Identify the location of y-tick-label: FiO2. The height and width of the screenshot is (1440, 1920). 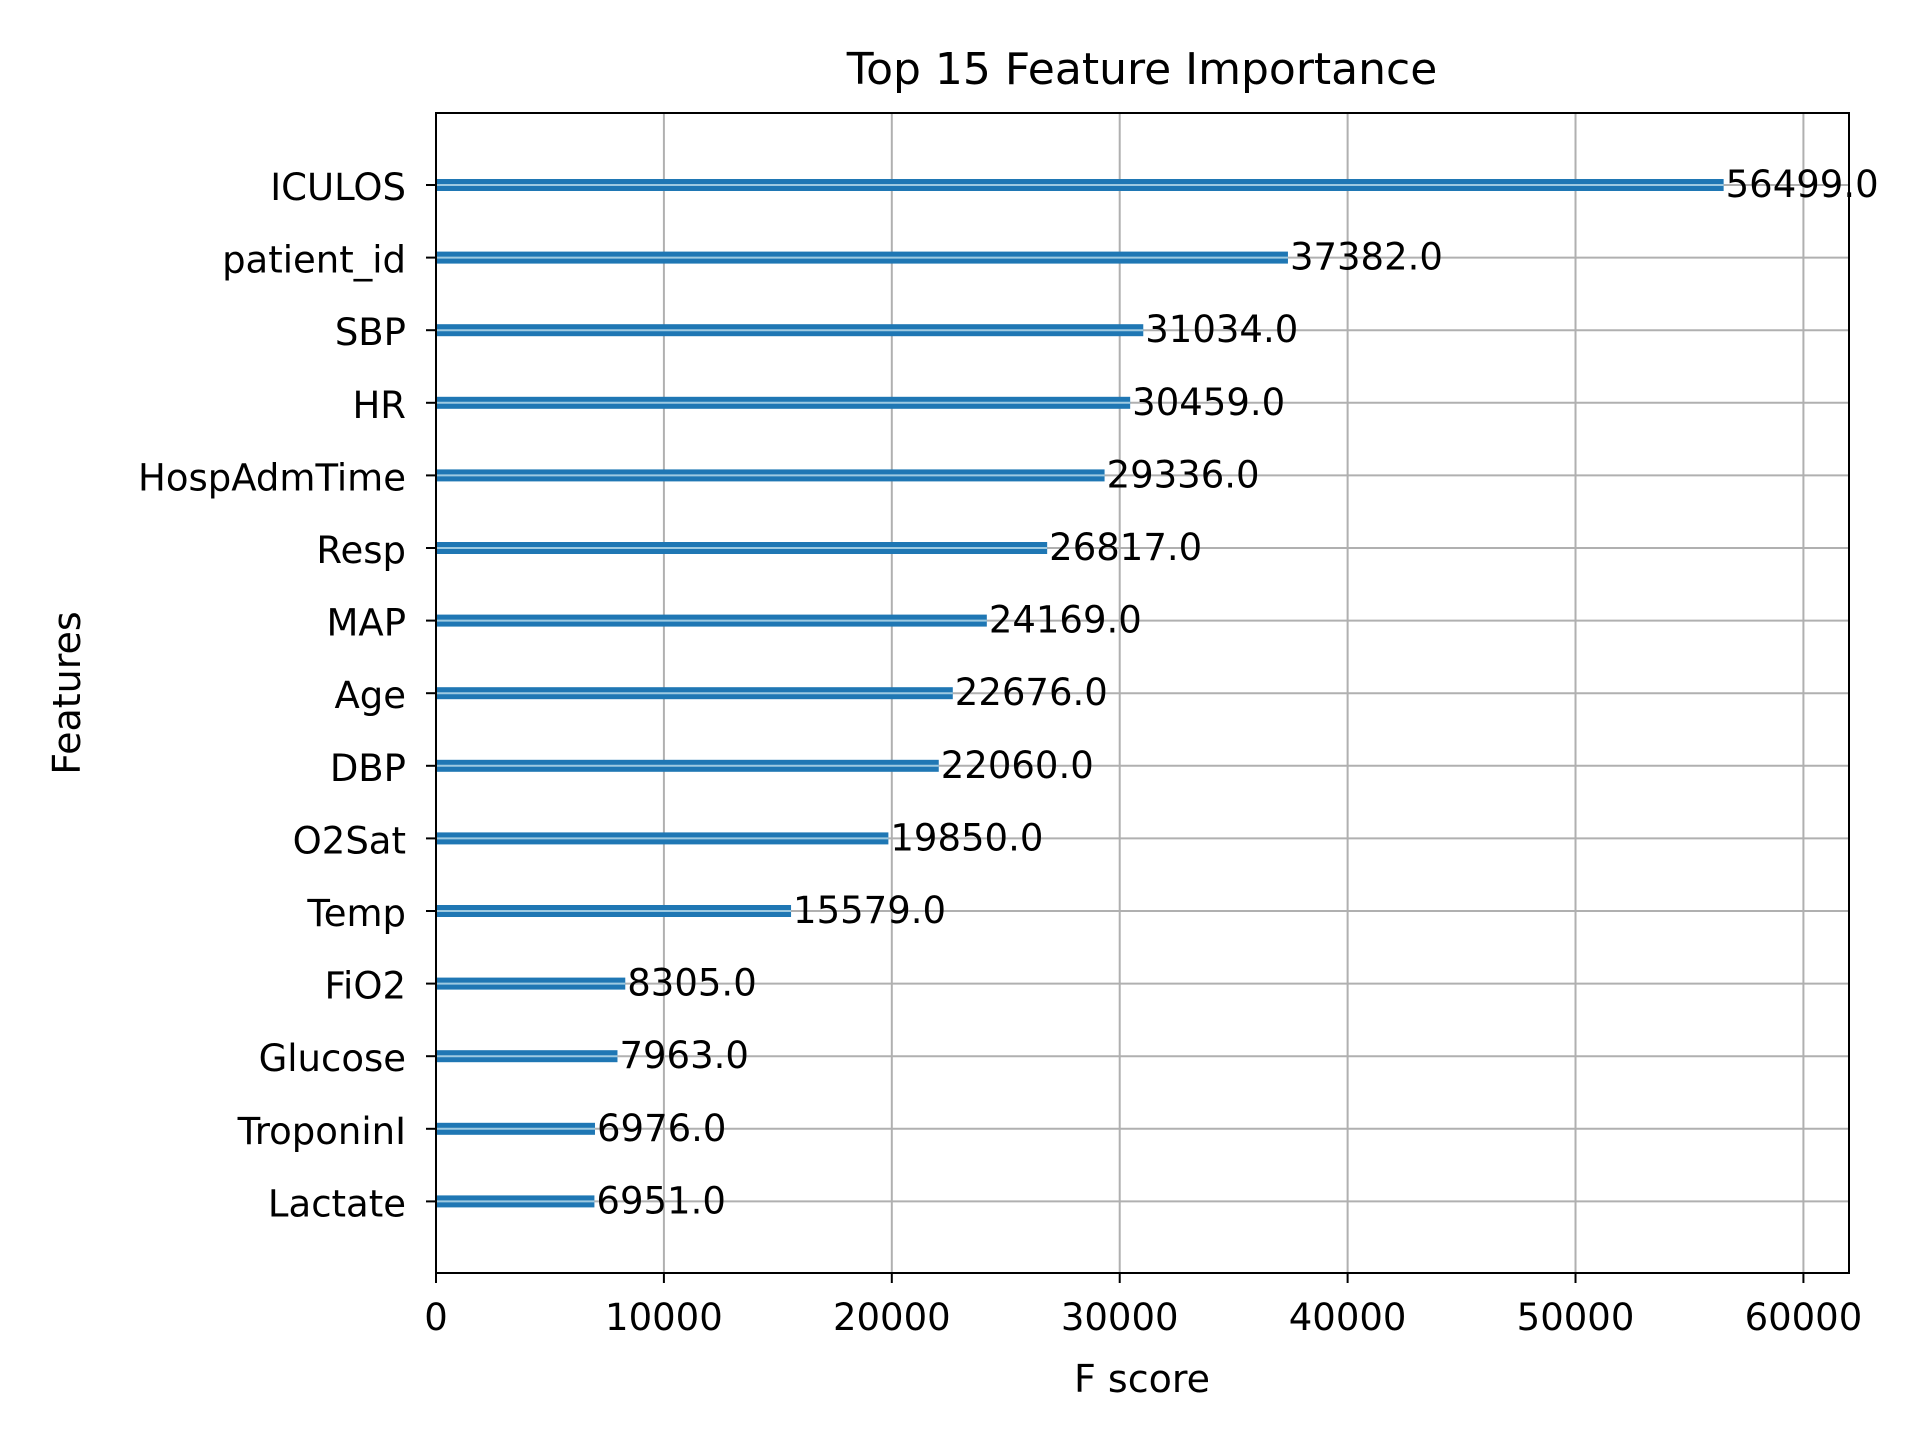
(365, 986).